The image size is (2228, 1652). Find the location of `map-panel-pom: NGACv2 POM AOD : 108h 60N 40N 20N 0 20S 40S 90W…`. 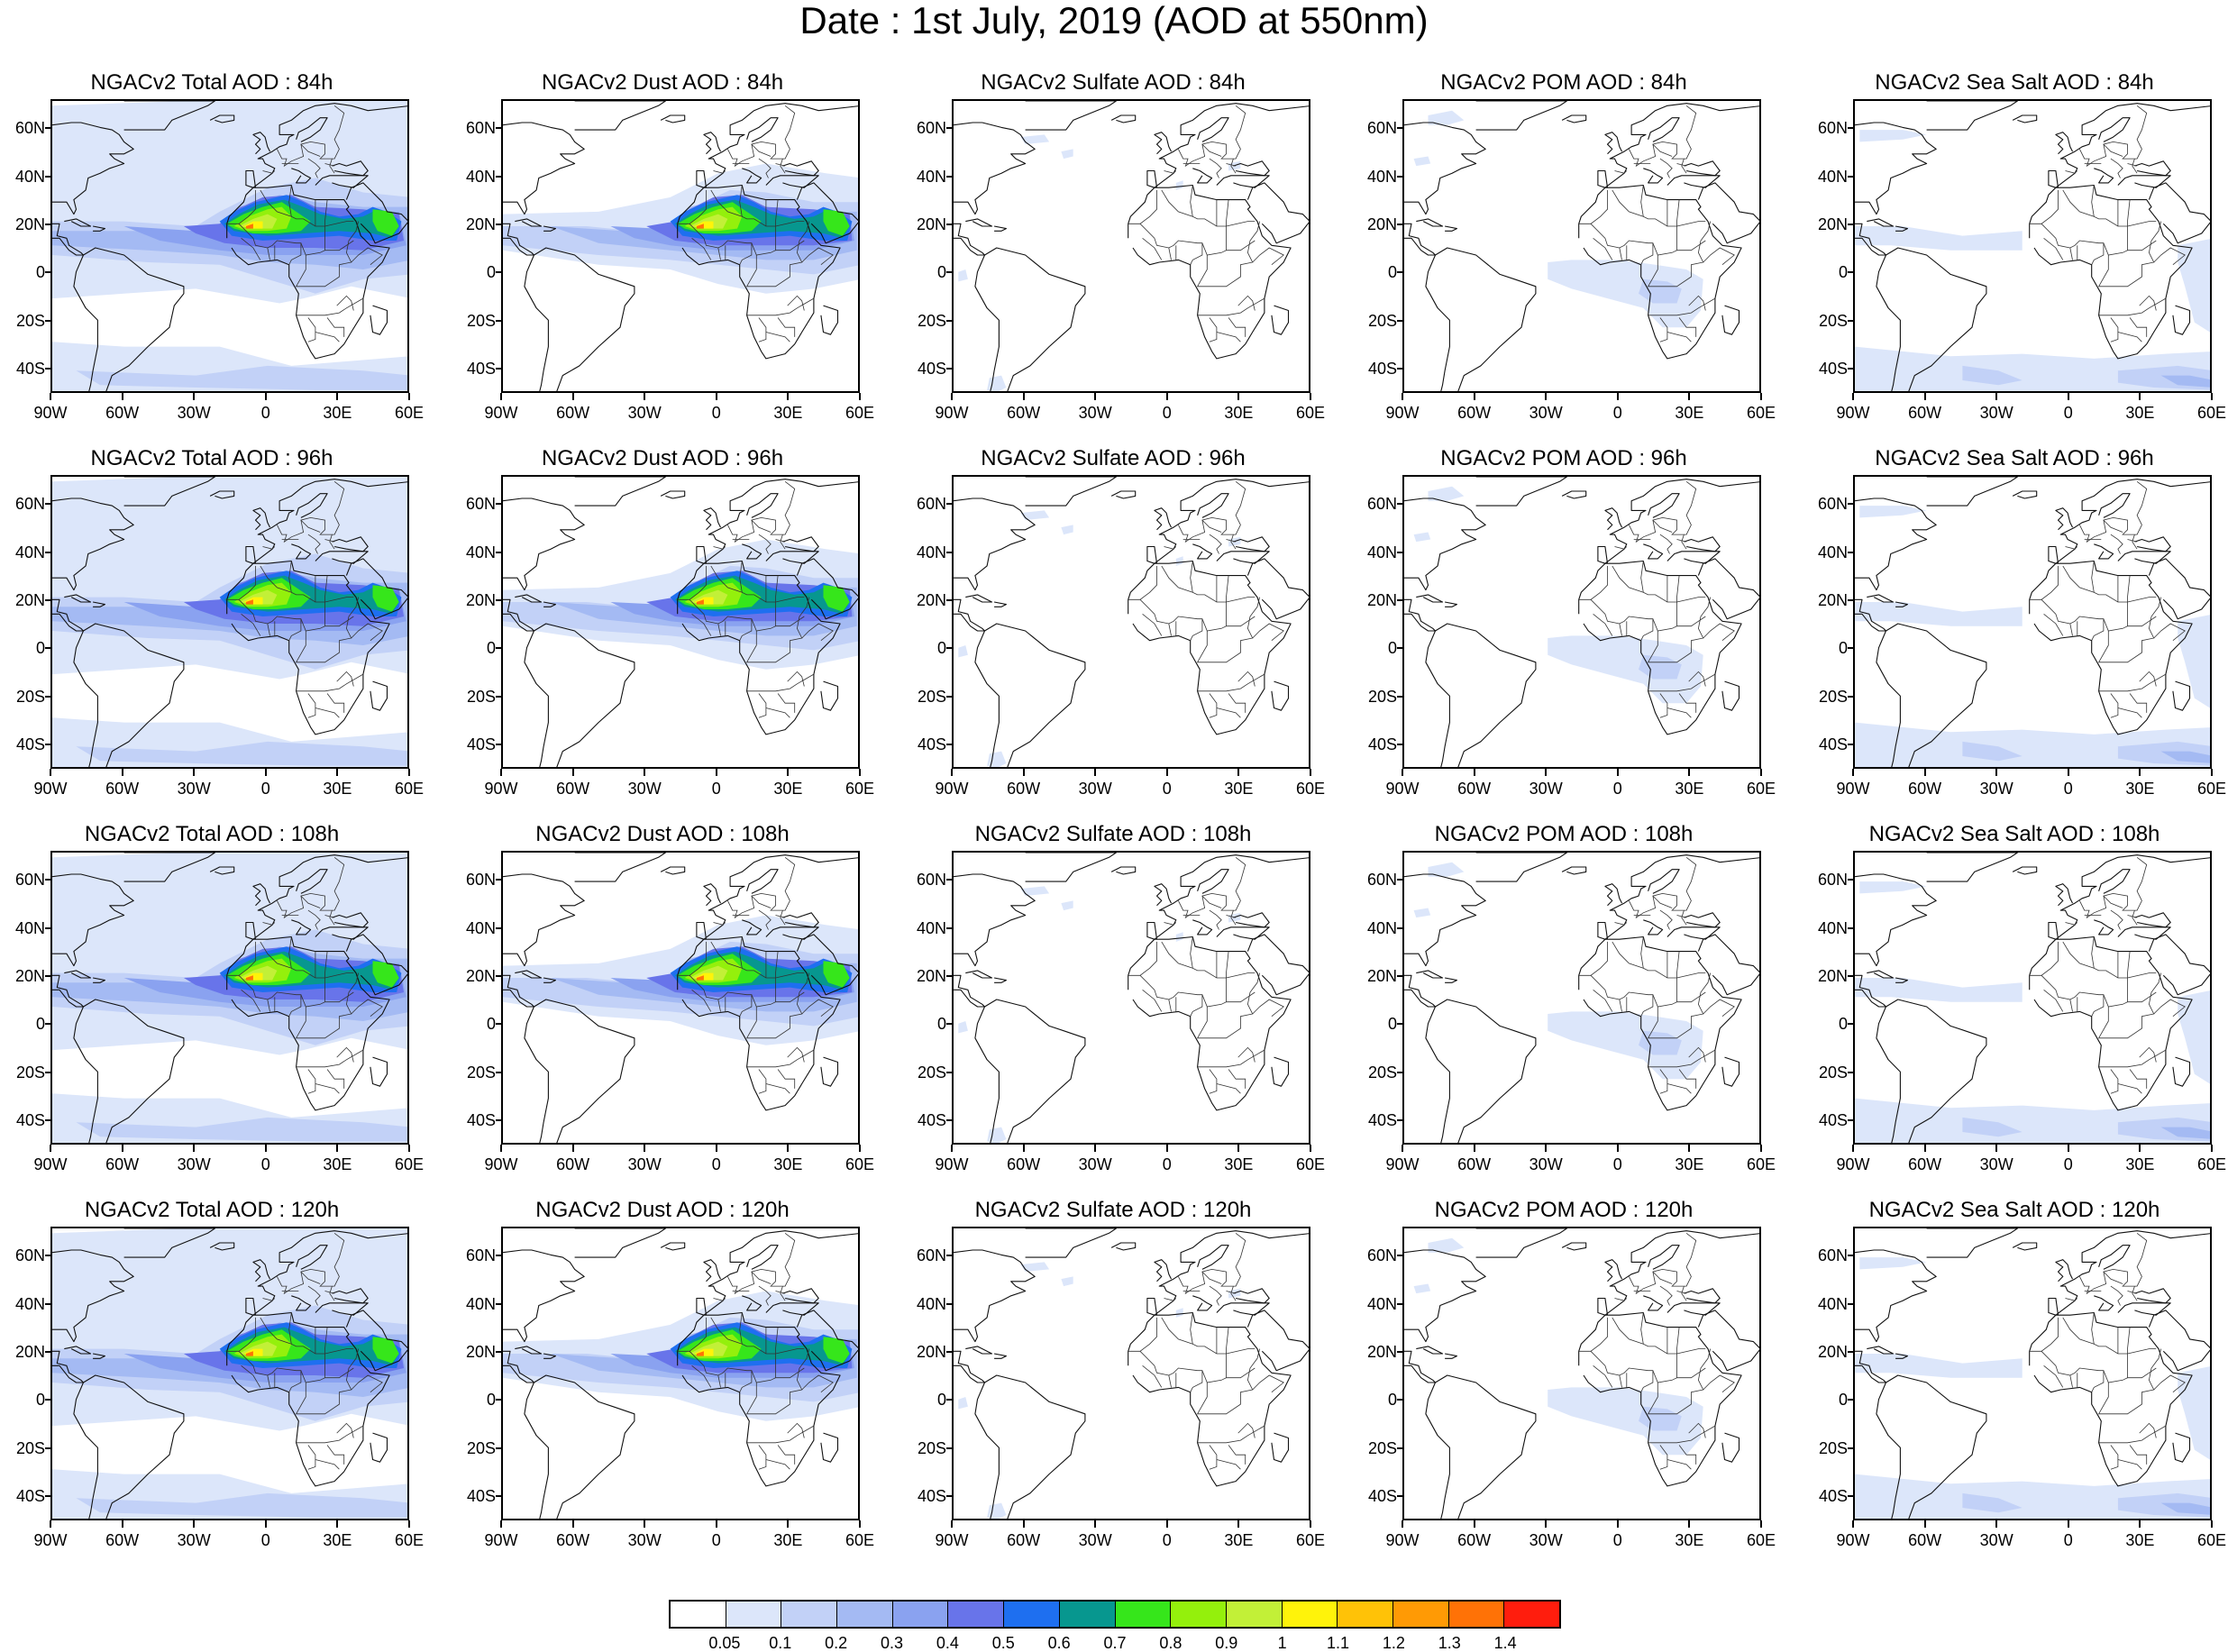

map-panel-pom: NGACv2 POM AOD : 108h 60N 40N 20N 0 20S 40S 90W… is located at coordinates (1564, 1003).